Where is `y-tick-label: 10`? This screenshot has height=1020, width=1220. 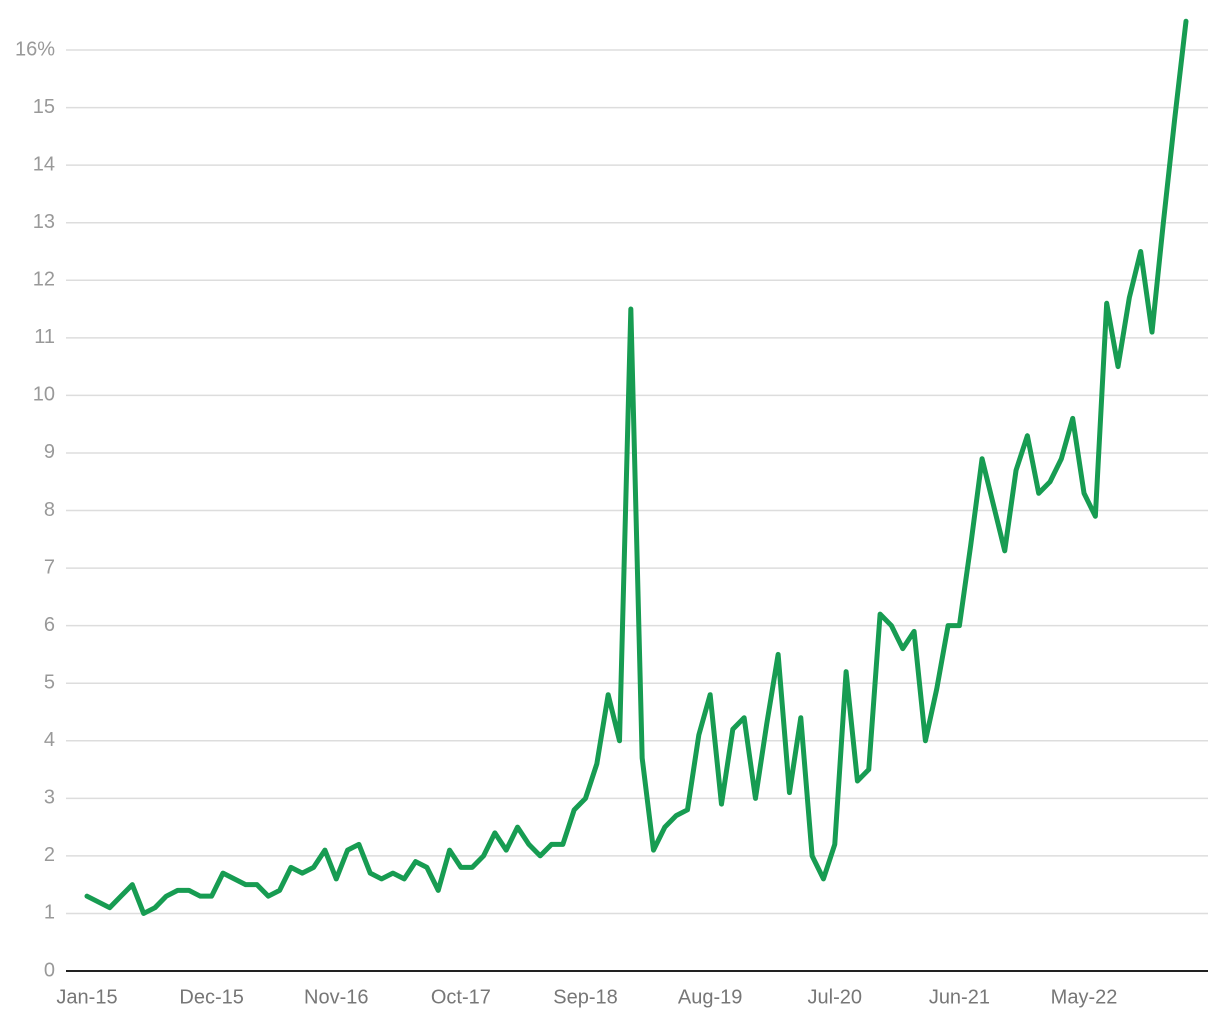 y-tick-label: 10 is located at coordinates (44, 395).